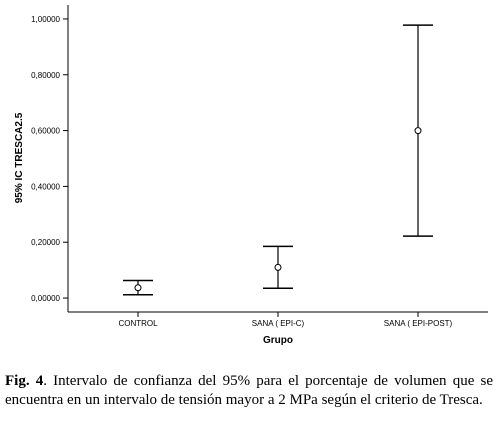 The image size is (497, 430). I want to click on y-tick-label: 0,20000, so click(45, 242).